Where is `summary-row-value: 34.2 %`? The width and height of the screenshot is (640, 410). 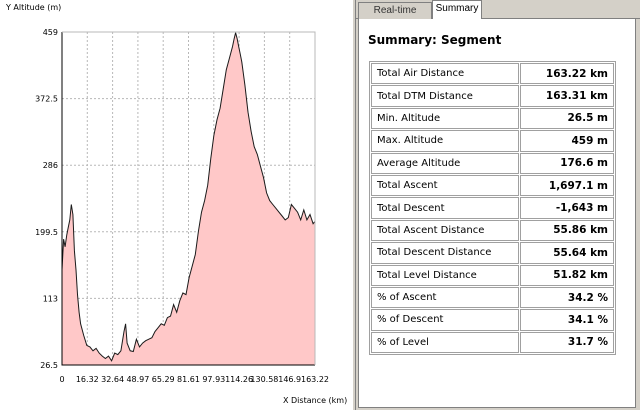 summary-row-value: 34.2 % is located at coordinates (567, 297).